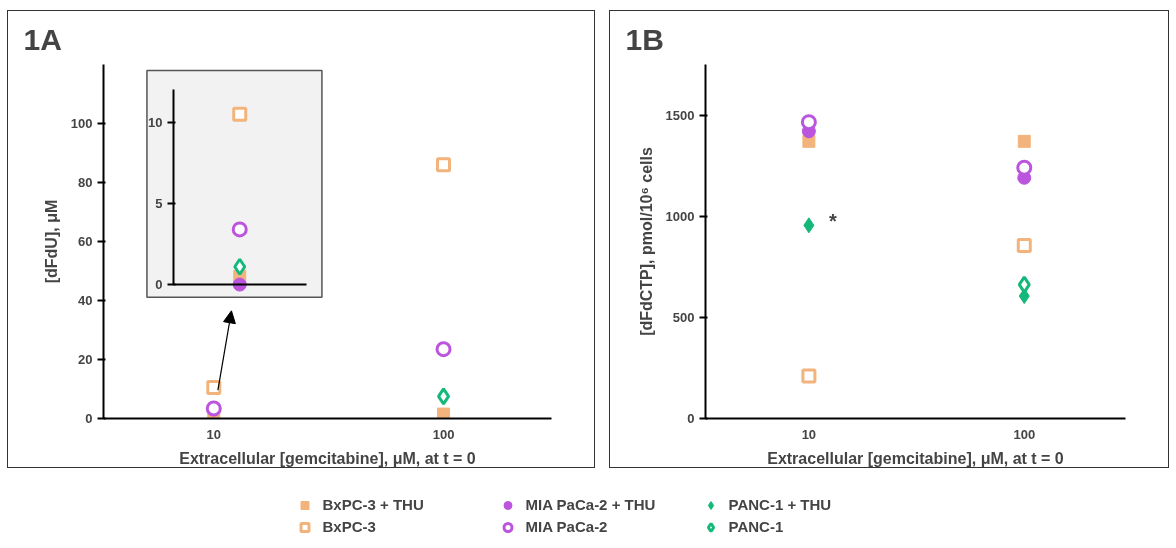 This screenshot has height=548, width=1176. I want to click on chart-title: 1B, so click(644, 39).